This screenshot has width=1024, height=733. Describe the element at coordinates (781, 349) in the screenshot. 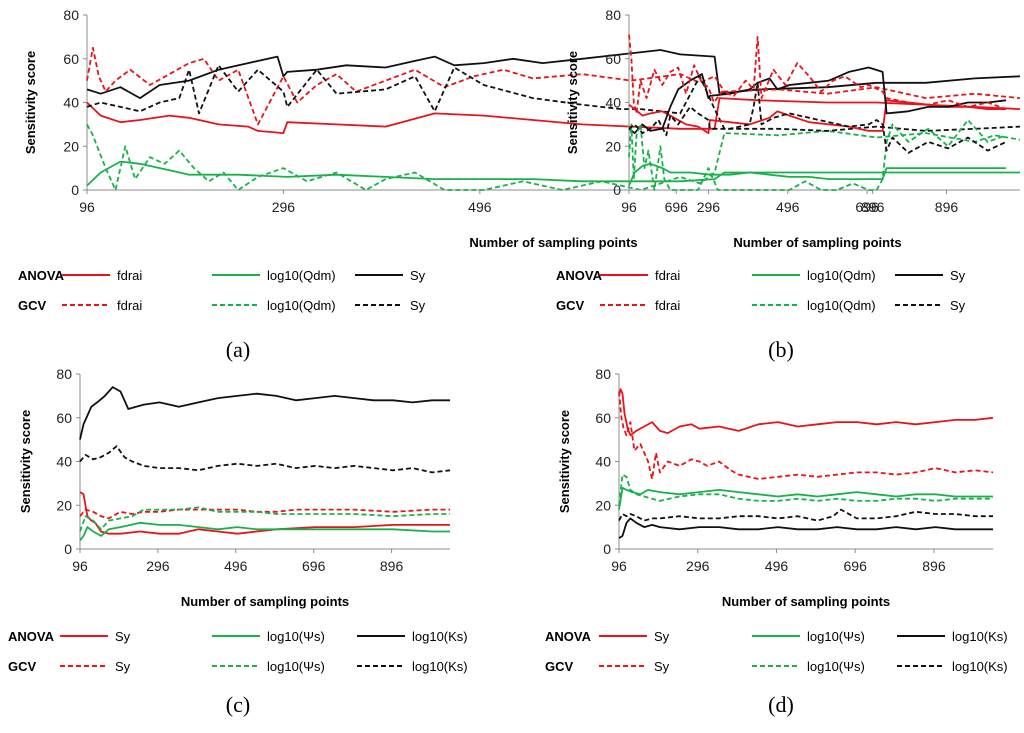

I see `panel-label: (b)` at that location.